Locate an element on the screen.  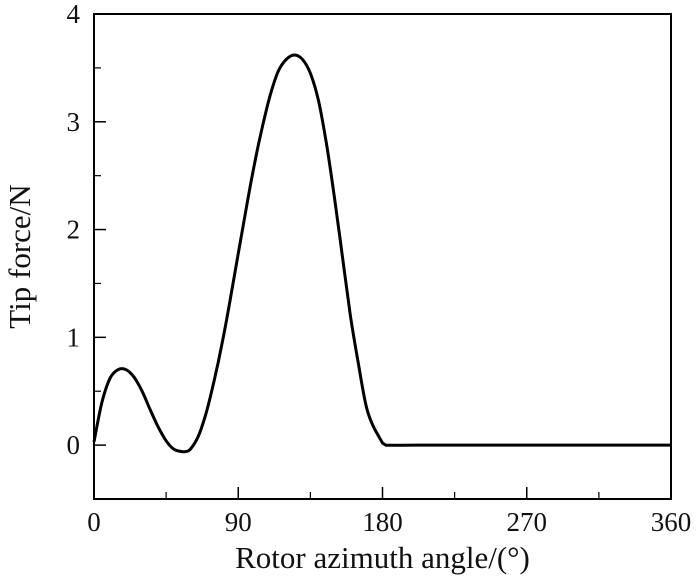
y-tick-label: 4 is located at coordinates (74, 14).